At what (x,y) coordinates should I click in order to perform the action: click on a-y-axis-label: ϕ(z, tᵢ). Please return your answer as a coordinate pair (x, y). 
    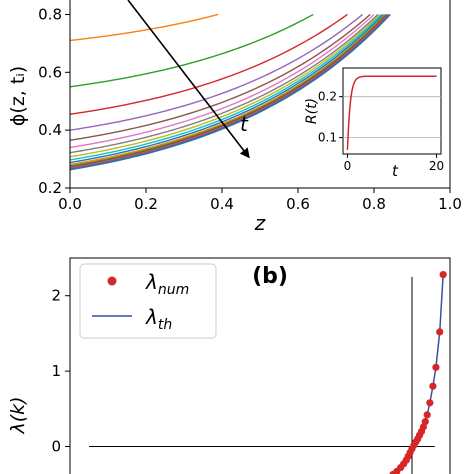
    Looking at the image, I should click on (18, 96).